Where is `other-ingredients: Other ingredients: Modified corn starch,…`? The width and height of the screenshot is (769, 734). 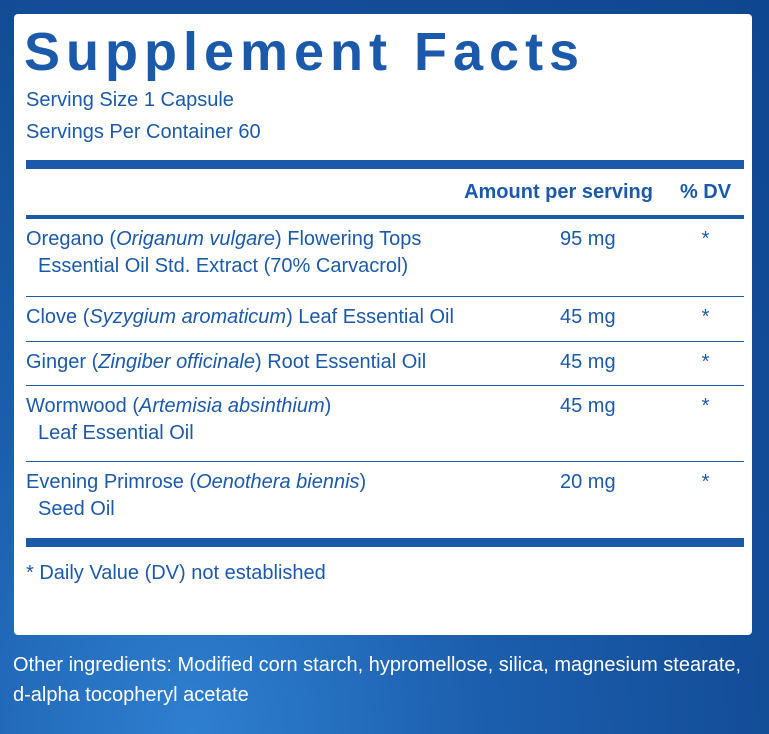 other-ingredients: Other ingredients: Modified corn starch,… is located at coordinates (377, 680).